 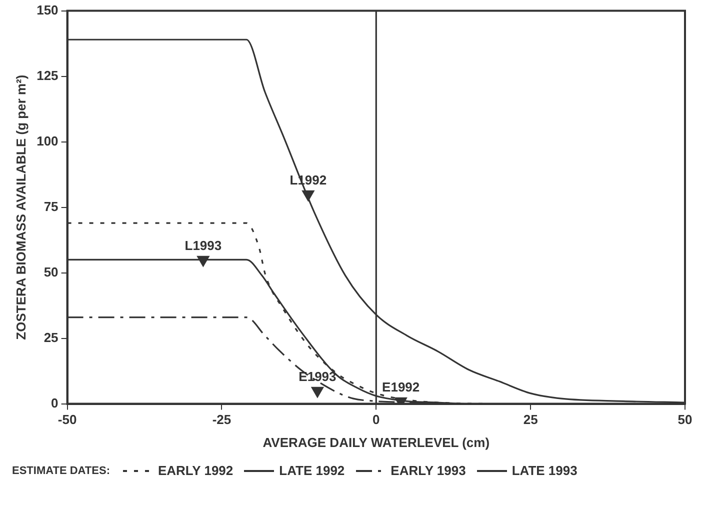 I want to click on y-tick-label: 25, so click(x=51, y=337).